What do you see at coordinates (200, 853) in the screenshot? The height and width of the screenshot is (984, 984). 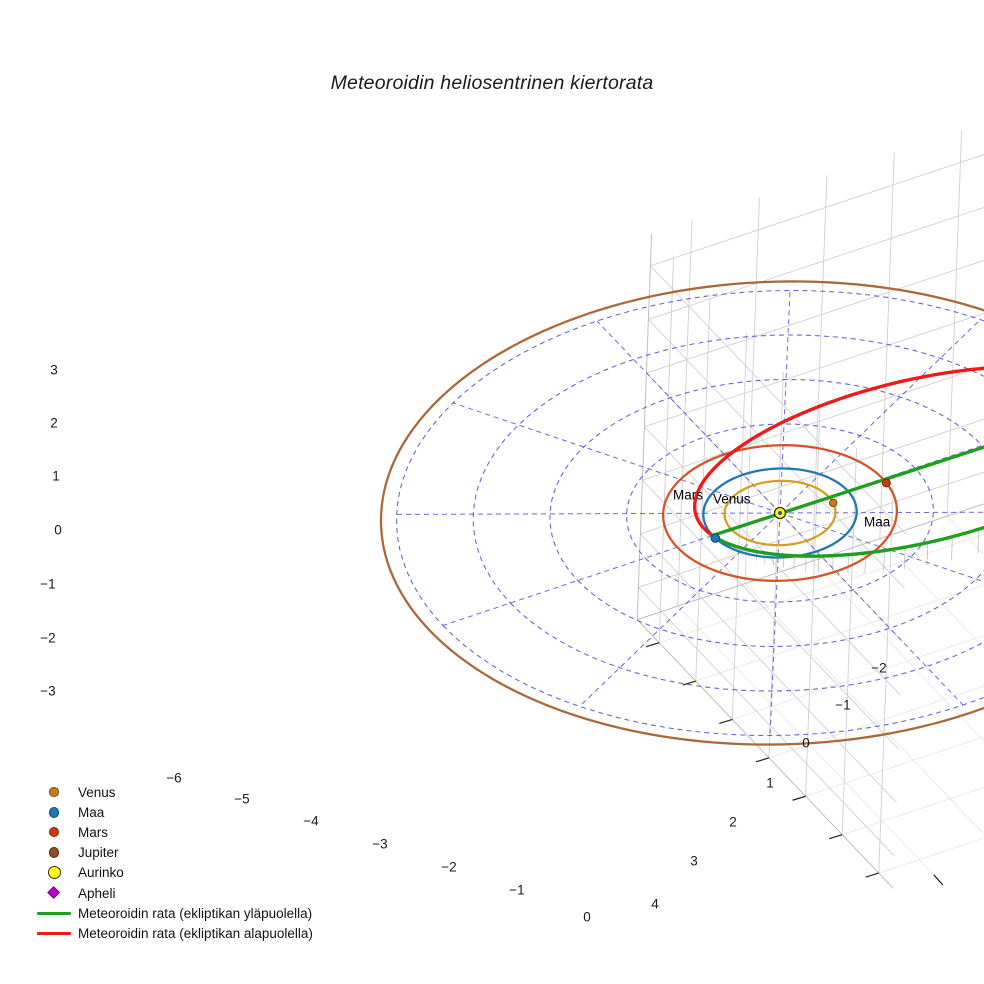 I see `legend-item: Jupiter` at bounding box center [200, 853].